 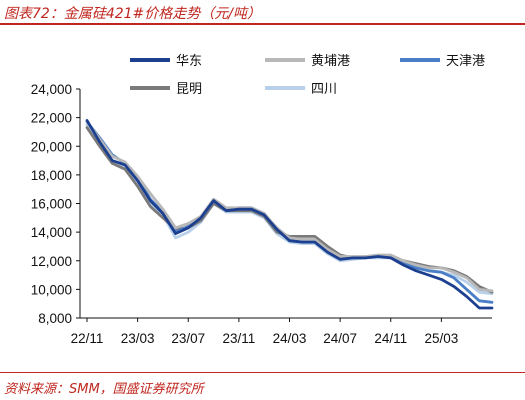 I want to click on x-tick-label: 23/07, so click(x=188, y=338).